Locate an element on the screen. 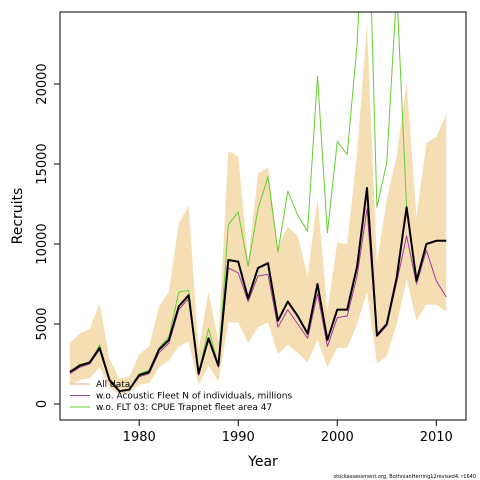 The width and height of the screenshot is (480, 480). y-tick-label: 5000 is located at coordinates (42, 323).